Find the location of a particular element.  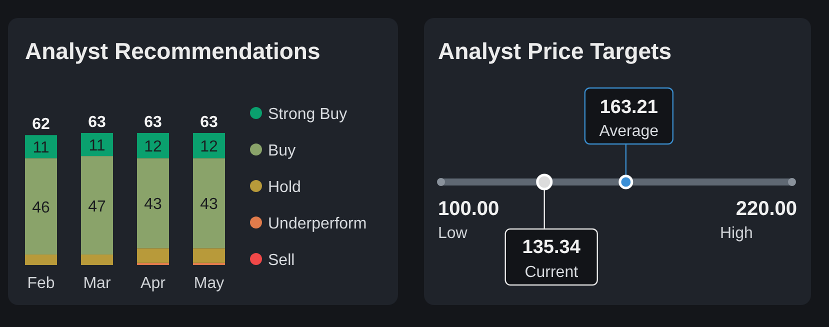

data-label: 47 is located at coordinates (97, 207).